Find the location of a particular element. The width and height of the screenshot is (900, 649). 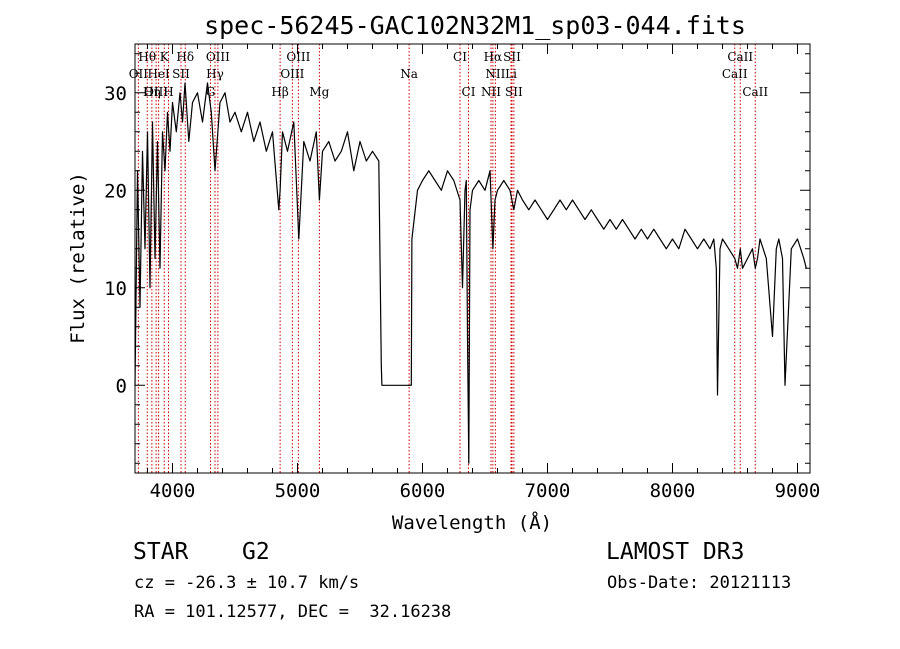

spectral-line-label: G is located at coordinates (211, 92).